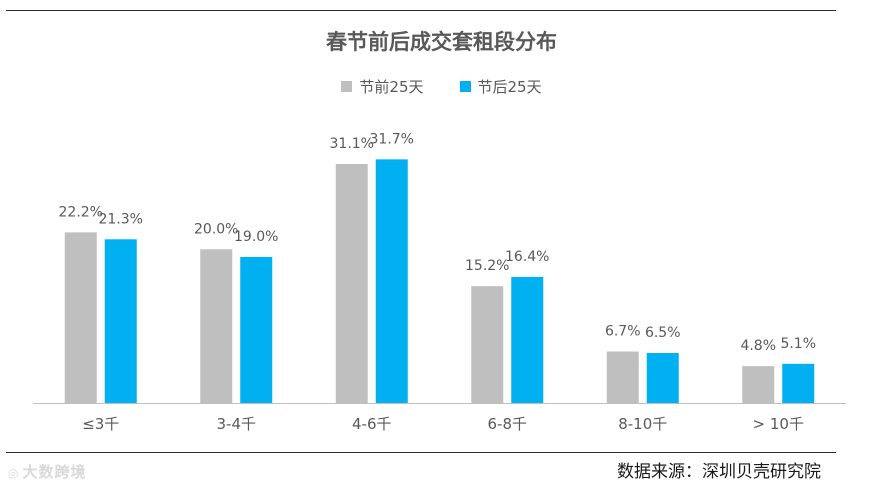 The height and width of the screenshot is (491, 883). What do you see at coordinates (372, 424) in the screenshot?
I see `x-tick-label-3: 4-6千` at bounding box center [372, 424].